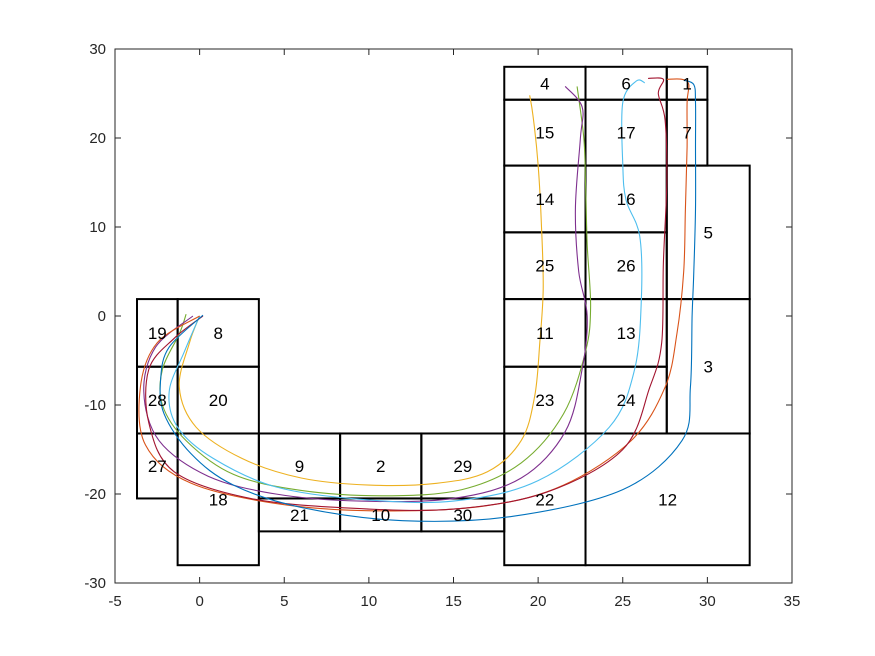 The image size is (875, 656). I want to click on x-tick-label: 10, so click(369, 601).